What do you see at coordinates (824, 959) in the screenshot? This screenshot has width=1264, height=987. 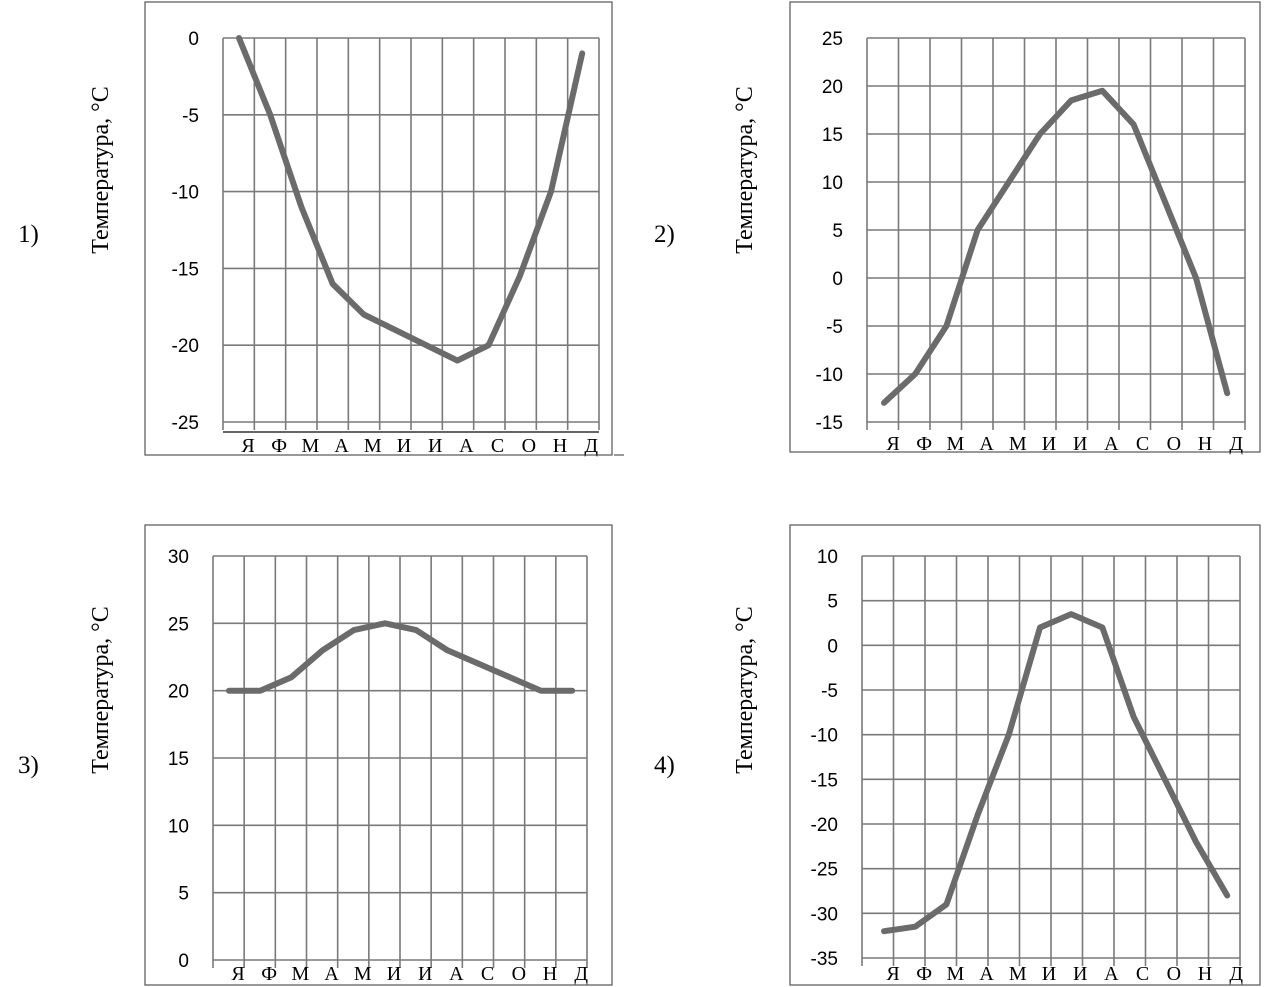 I see `y-tick-label: -35` at bounding box center [824, 959].